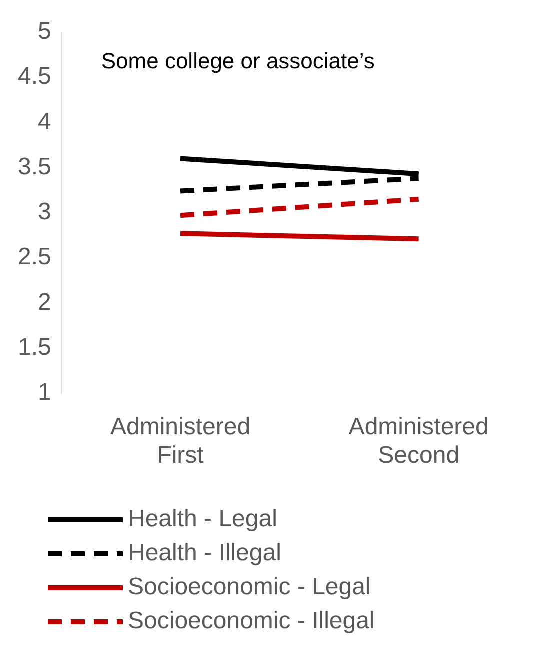 This screenshot has height=655, width=556. What do you see at coordinates (251, 621) in the screenshot?
I see `legend-label: Socioeconomic - Illegal` at bounding box center [251, 621].